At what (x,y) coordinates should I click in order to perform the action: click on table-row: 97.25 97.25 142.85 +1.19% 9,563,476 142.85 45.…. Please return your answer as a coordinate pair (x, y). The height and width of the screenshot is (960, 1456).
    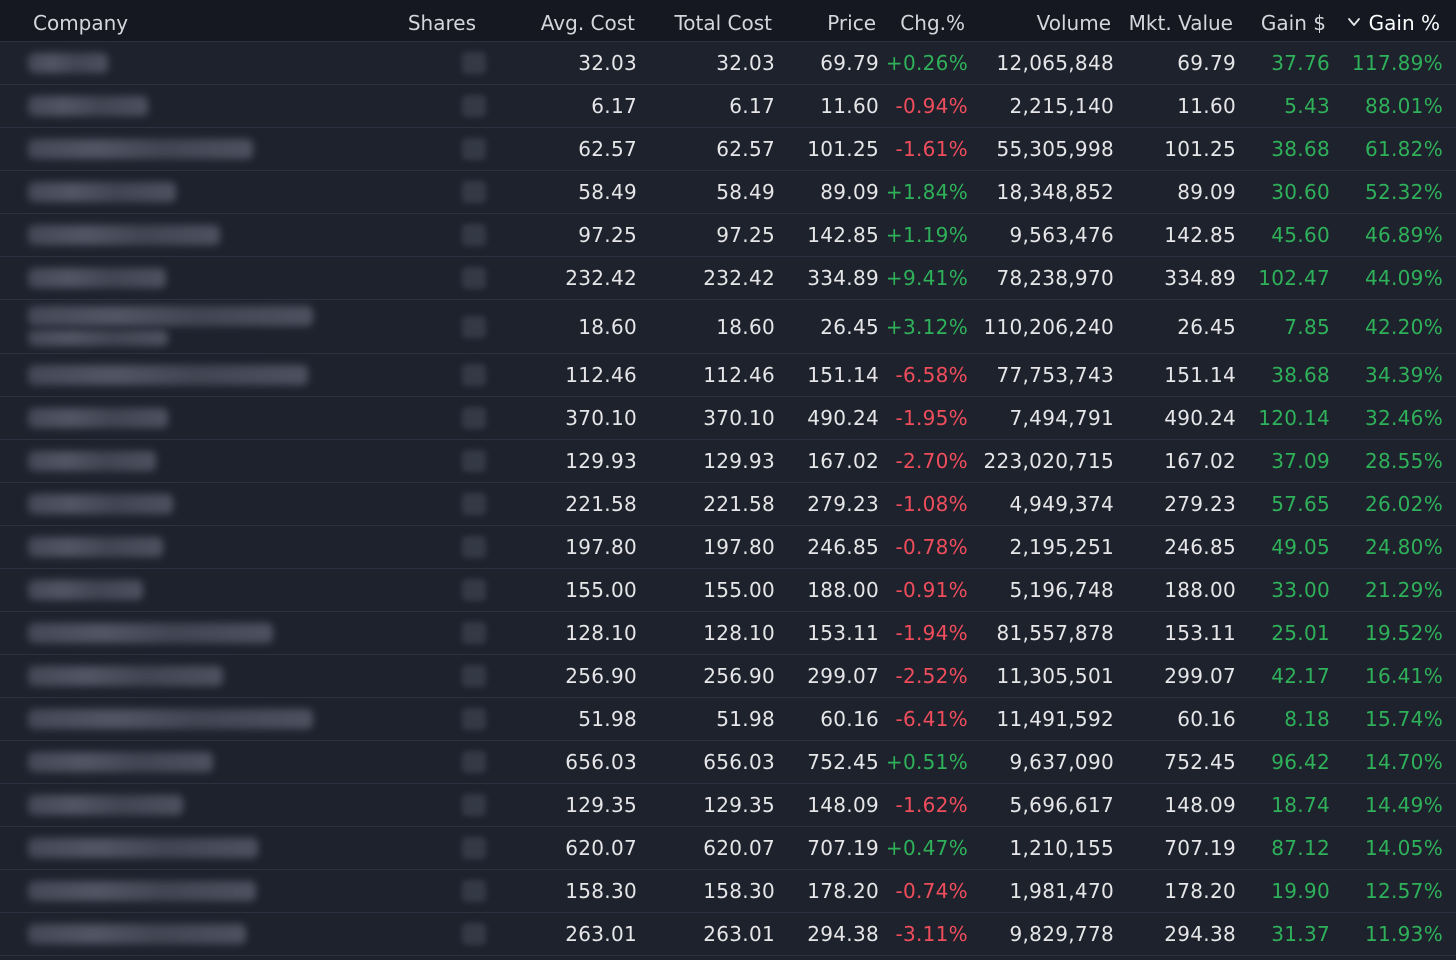
    Looking at the image, I should click on (728, 235).